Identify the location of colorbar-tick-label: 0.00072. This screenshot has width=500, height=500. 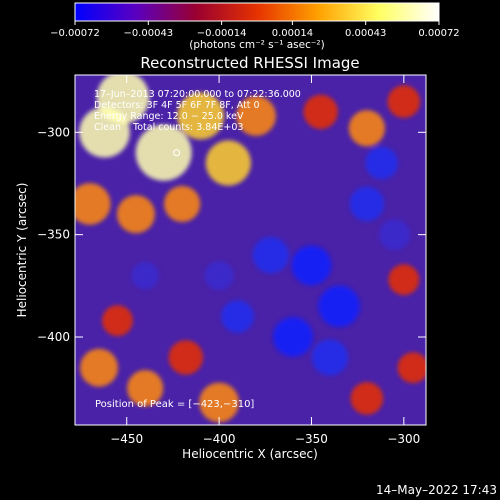
(438, 33).